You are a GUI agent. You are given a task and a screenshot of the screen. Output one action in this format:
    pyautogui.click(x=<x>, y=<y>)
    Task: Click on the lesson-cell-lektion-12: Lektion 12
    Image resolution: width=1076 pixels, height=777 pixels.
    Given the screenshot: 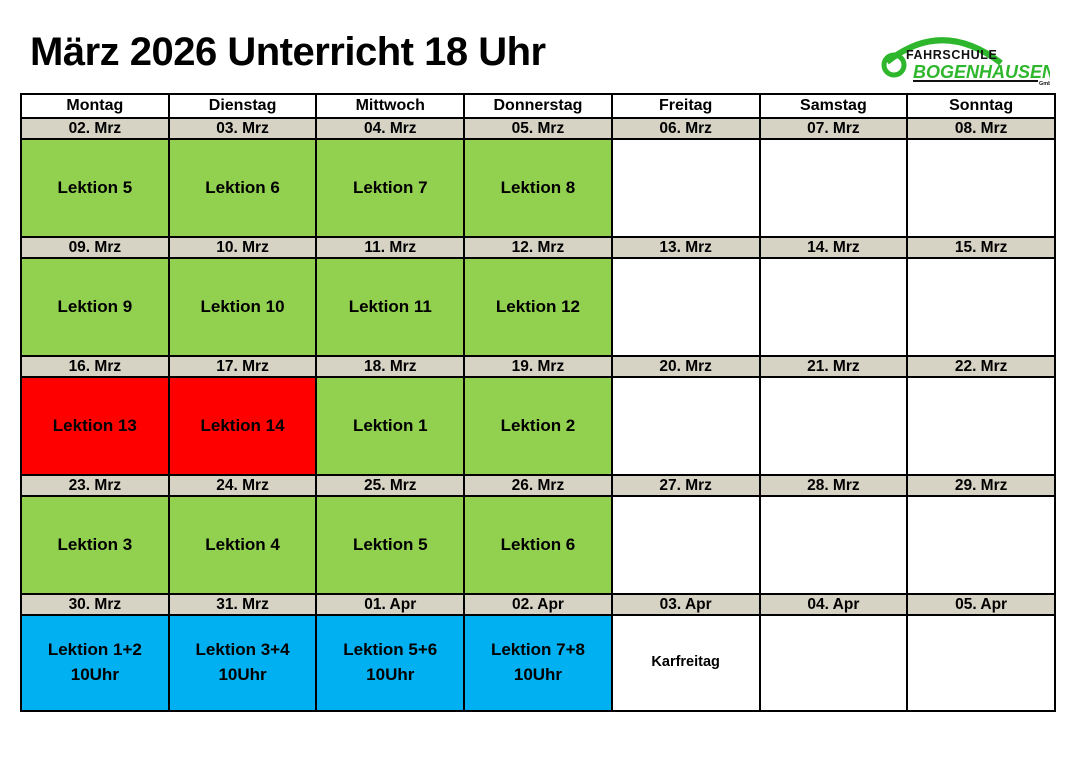 What is the action you would take?
    pyautogui.click(x=538, y=307)
    